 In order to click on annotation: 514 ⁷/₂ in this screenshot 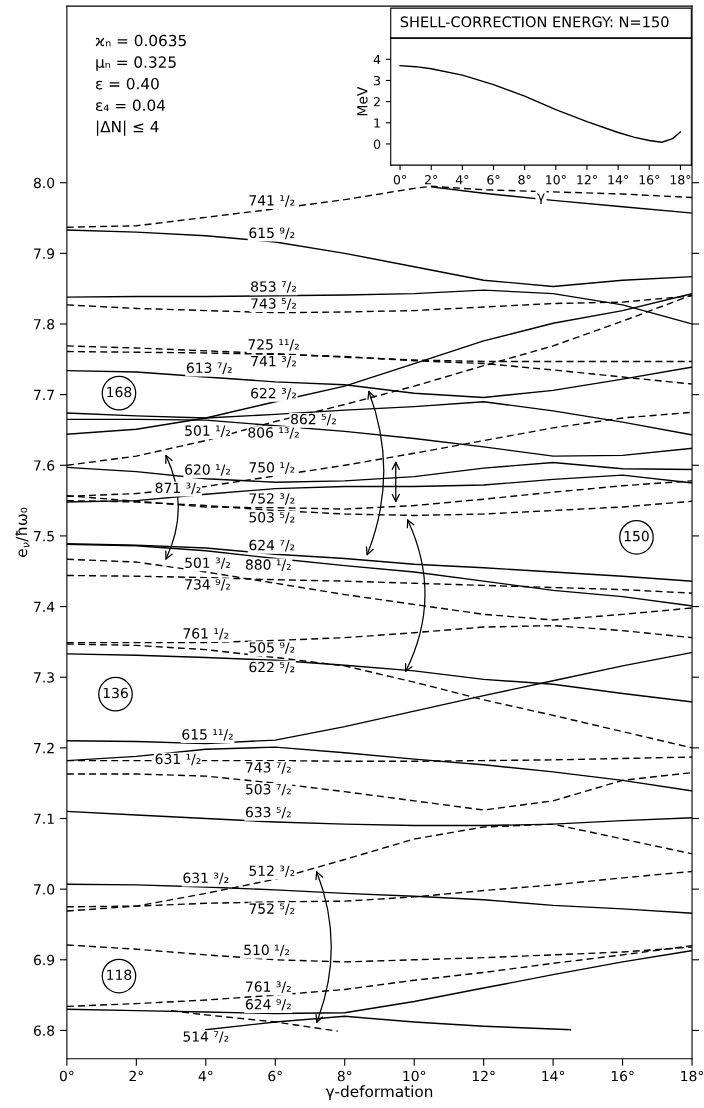, I will do `click(206, 1037)`.